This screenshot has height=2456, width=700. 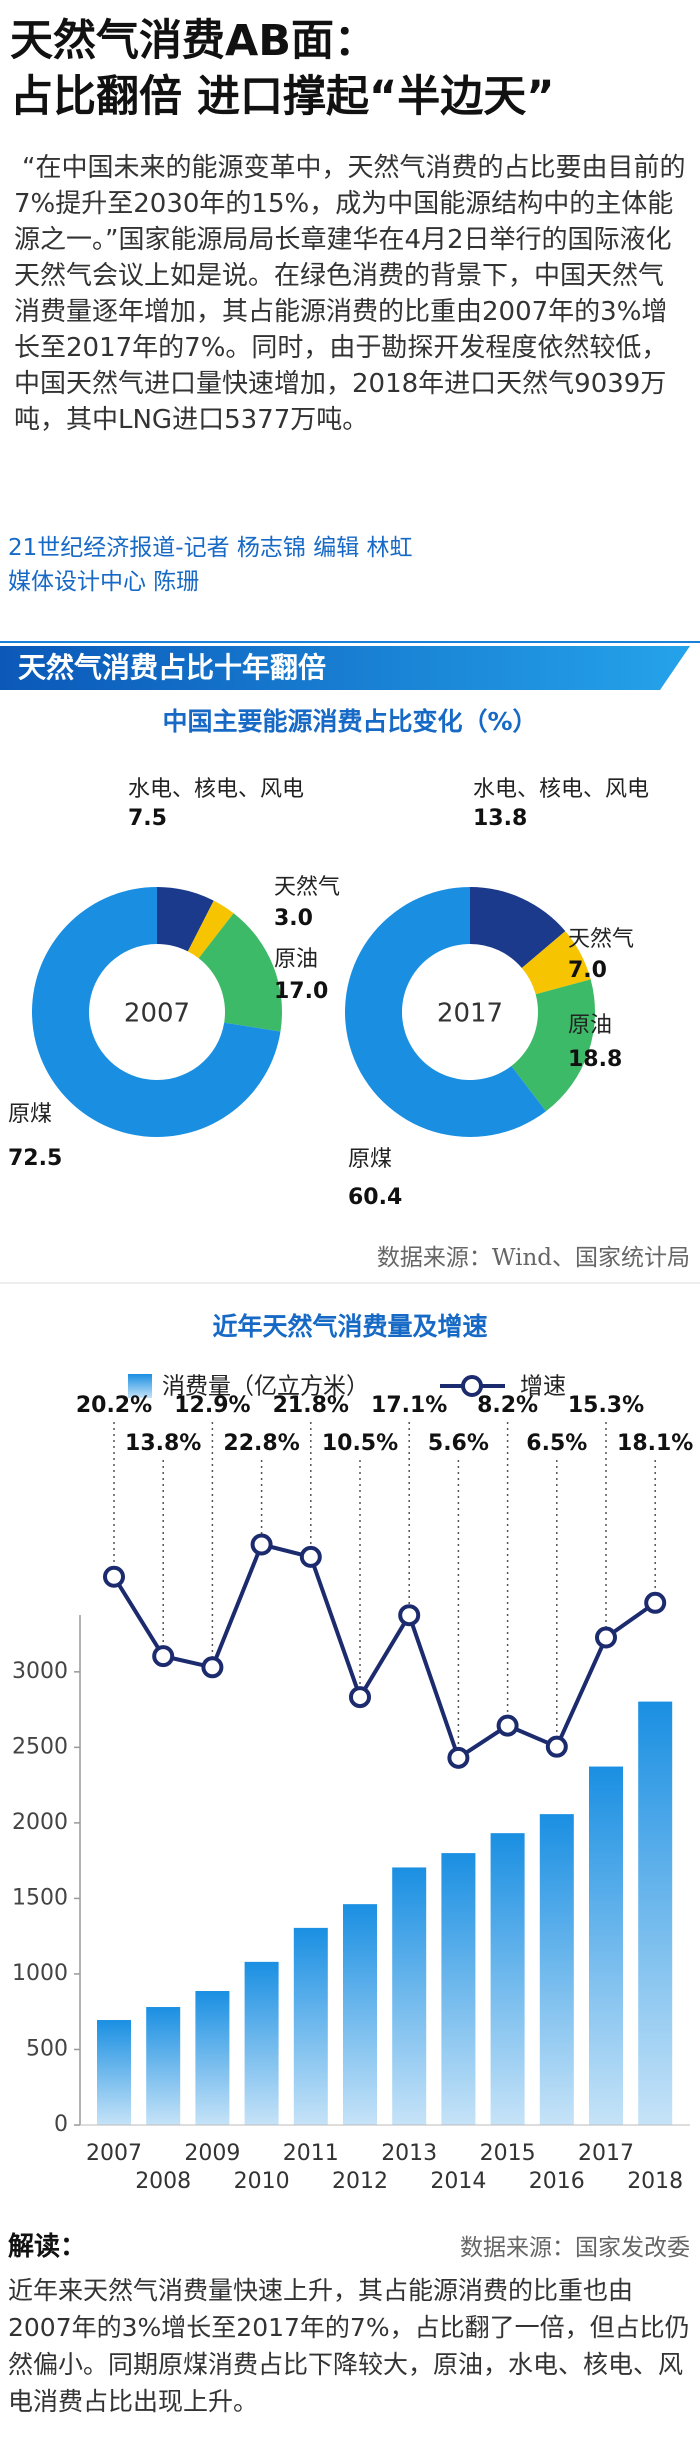 I want to click on data-label: 18.1%, so click(x=655, y=1443).